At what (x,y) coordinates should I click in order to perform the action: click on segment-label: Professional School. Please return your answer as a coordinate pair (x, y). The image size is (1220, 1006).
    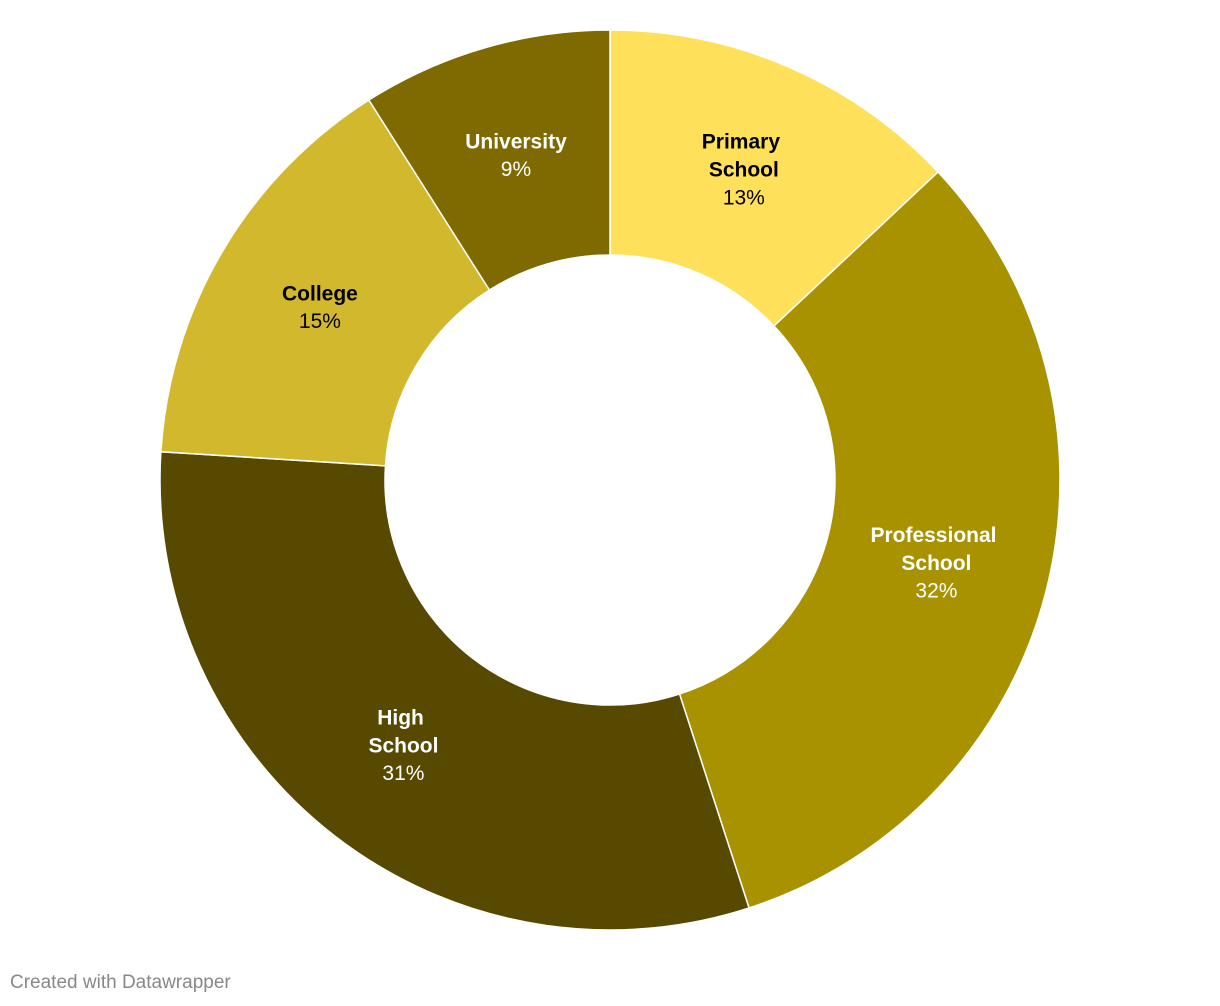
    Looking at the image, I should click on (936, 548).